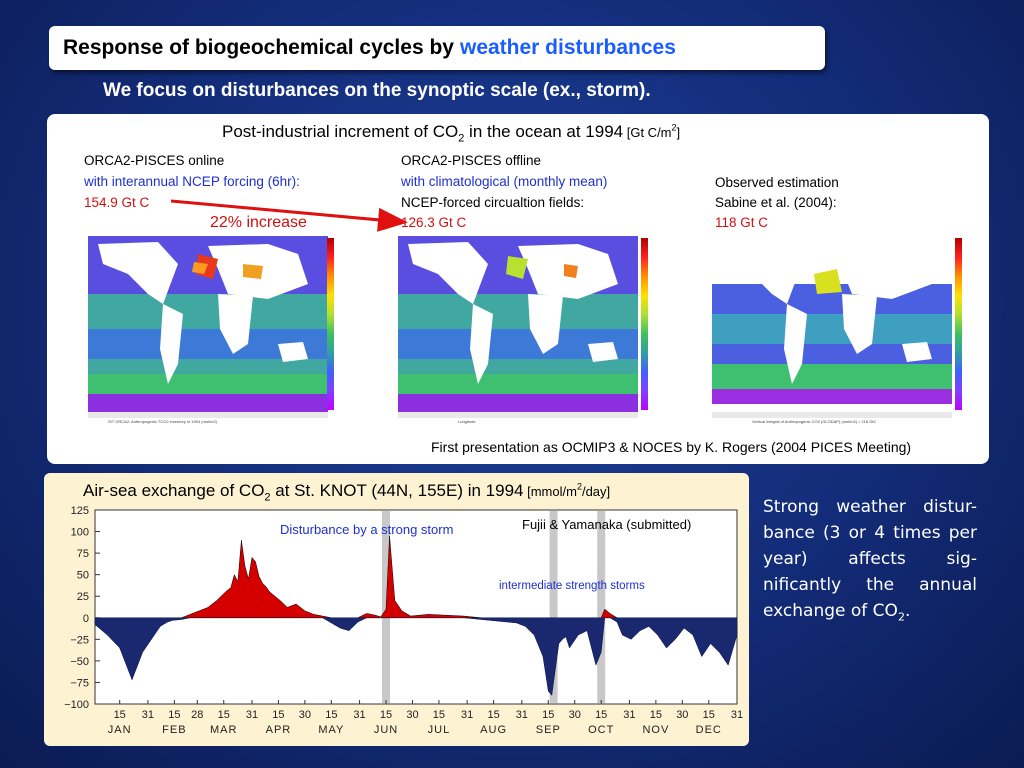 This screenshot has height=768, width=1024. I want to click on x-month-label: DEC, so click(709, 730).